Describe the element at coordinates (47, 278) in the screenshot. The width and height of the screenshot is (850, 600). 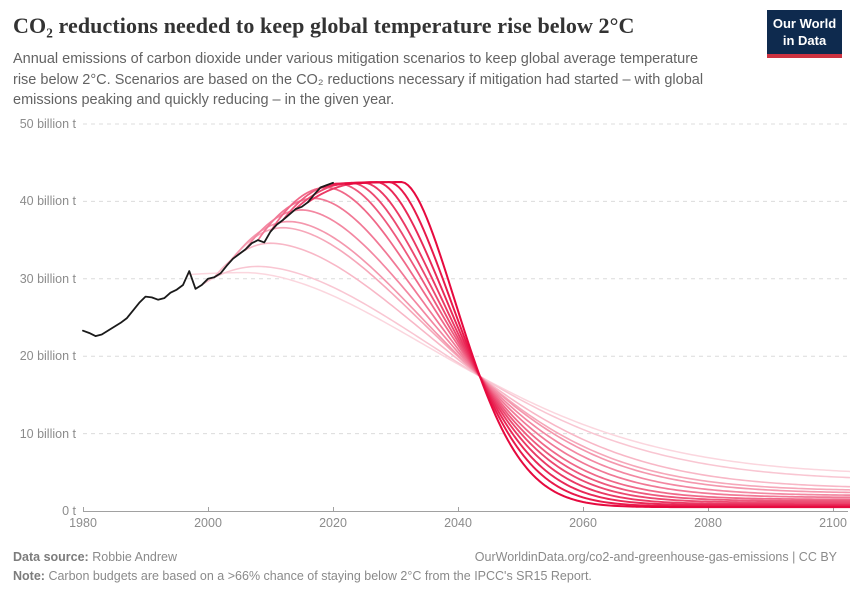
I see `y-tick-label: 30 billion t` at that location.